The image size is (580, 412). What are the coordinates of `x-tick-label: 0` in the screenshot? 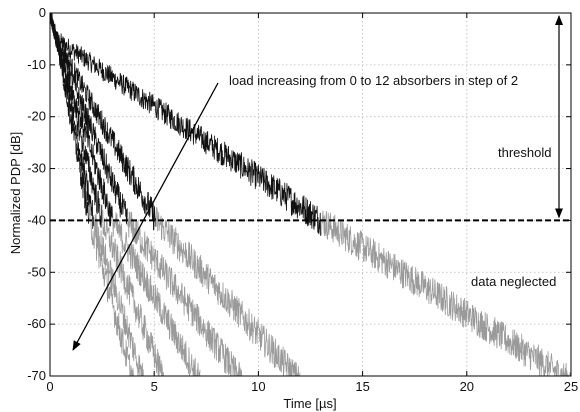 It's located at (49, 386).